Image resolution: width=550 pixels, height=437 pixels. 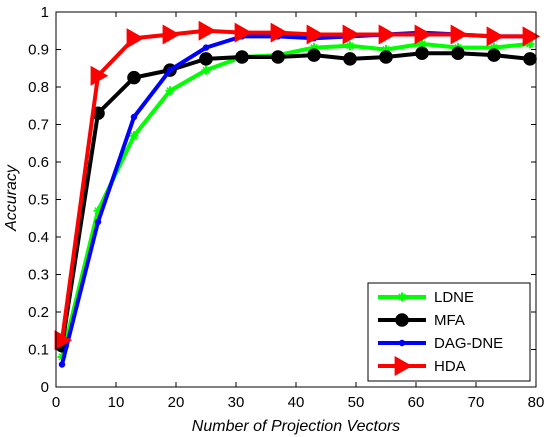 What do you see at coordinates (38, 200) in the screenshot?
I see `y-tick-label: 0.5` at bounding box center [38, 200].